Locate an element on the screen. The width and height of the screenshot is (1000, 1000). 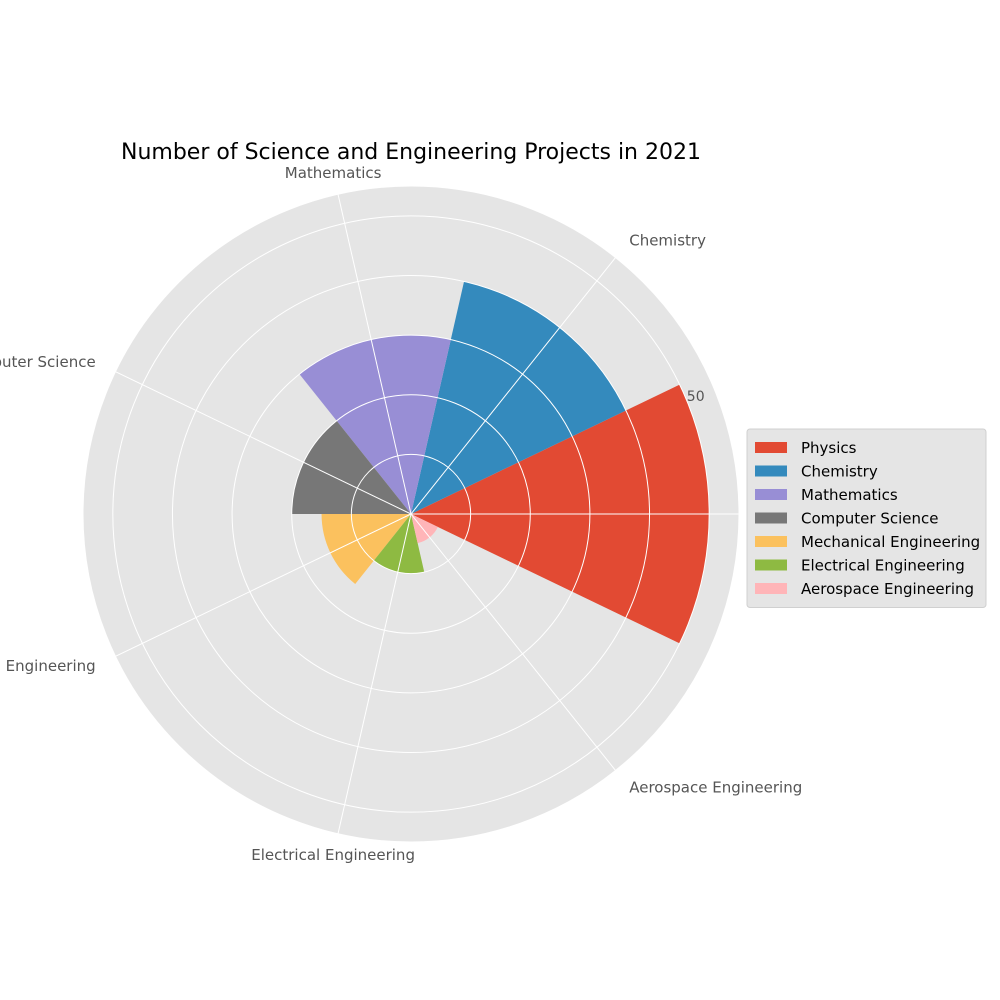
legend-label: Physics is located at coordinates (829, 448).